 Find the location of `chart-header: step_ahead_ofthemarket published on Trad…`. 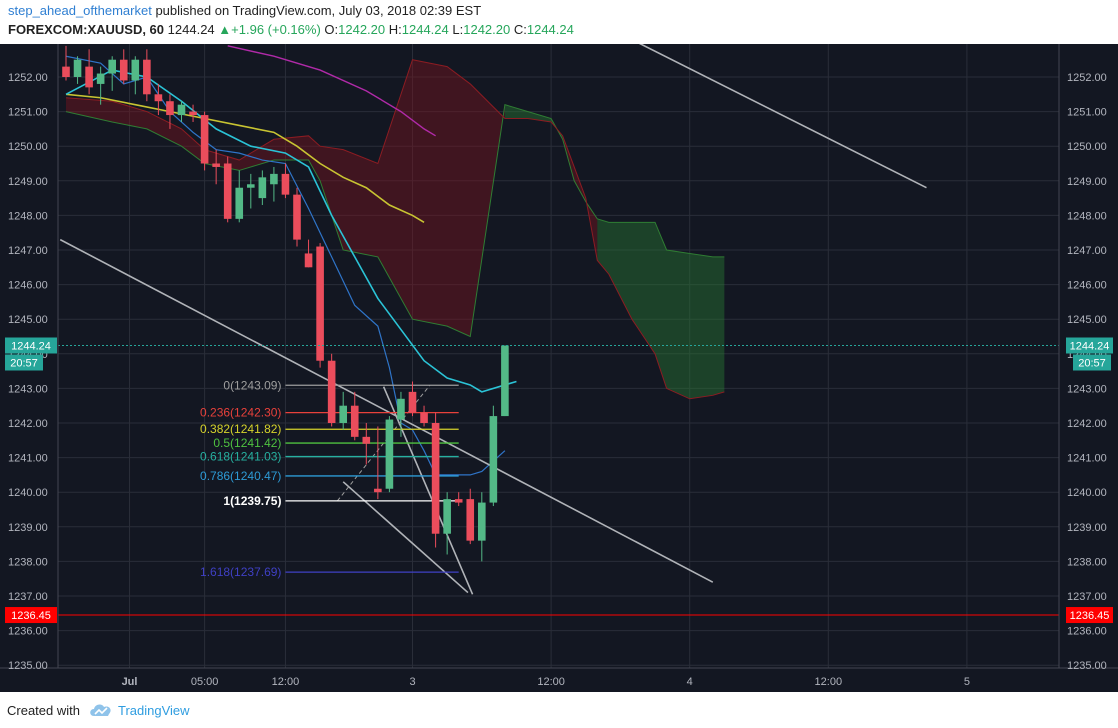

chart-header: step_ahead_ofthemarket published on Trad… is located at coordinates (559, 22).